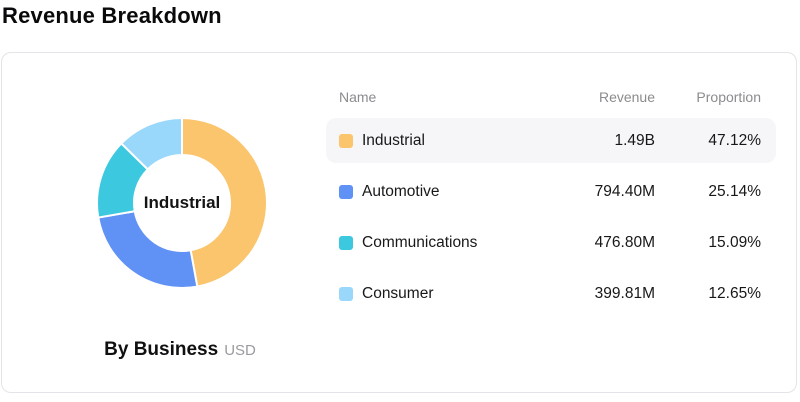 The width and height of the screenshot is (800, 402). I want to click on chart-caption: By Business USD, so click(180, 350).